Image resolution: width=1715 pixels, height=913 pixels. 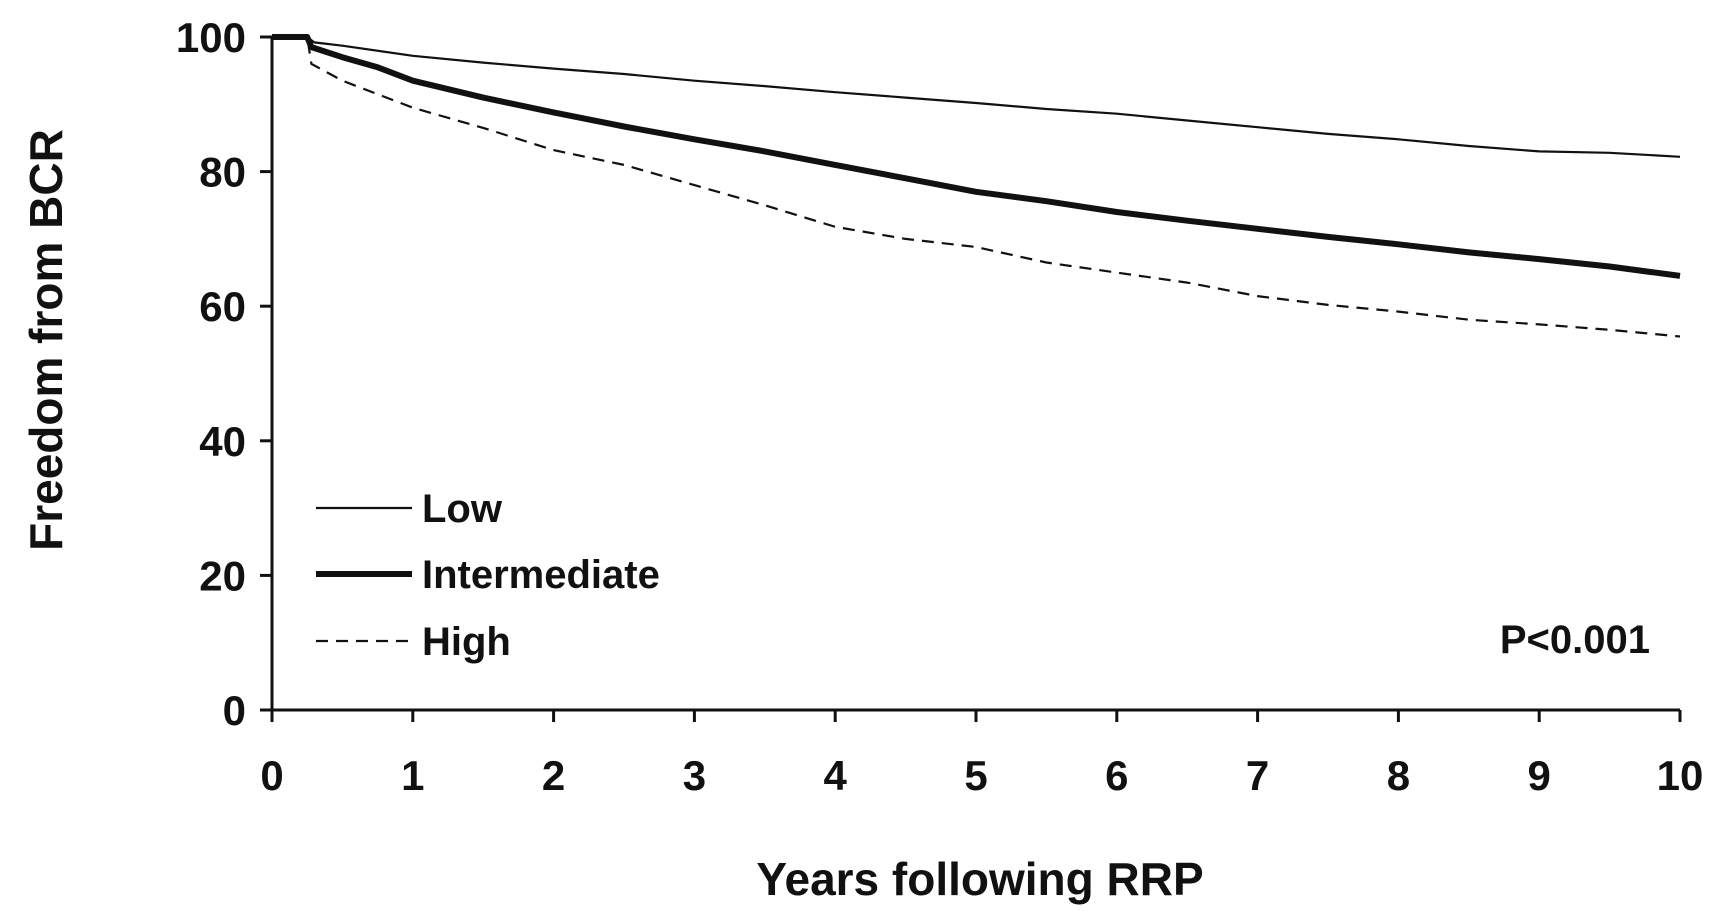 I want to click on x-tick-label: 4, so click(x=836, y=775).